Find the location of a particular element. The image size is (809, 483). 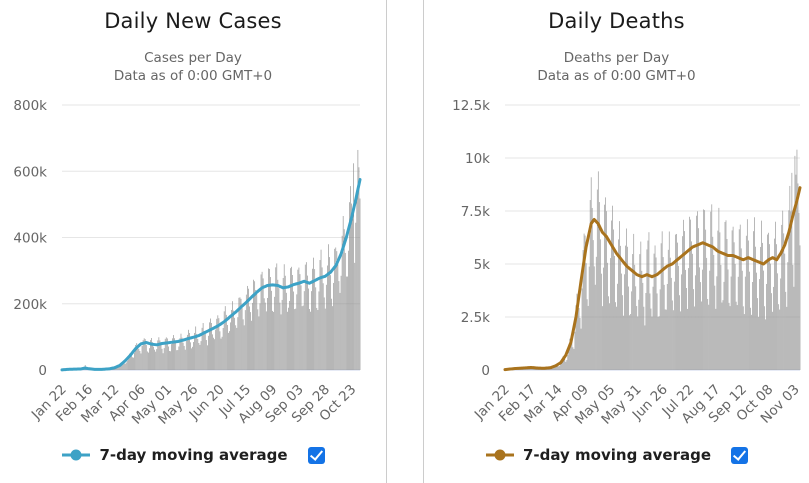

panel-divider-gap is located at coordinates (405, 241).